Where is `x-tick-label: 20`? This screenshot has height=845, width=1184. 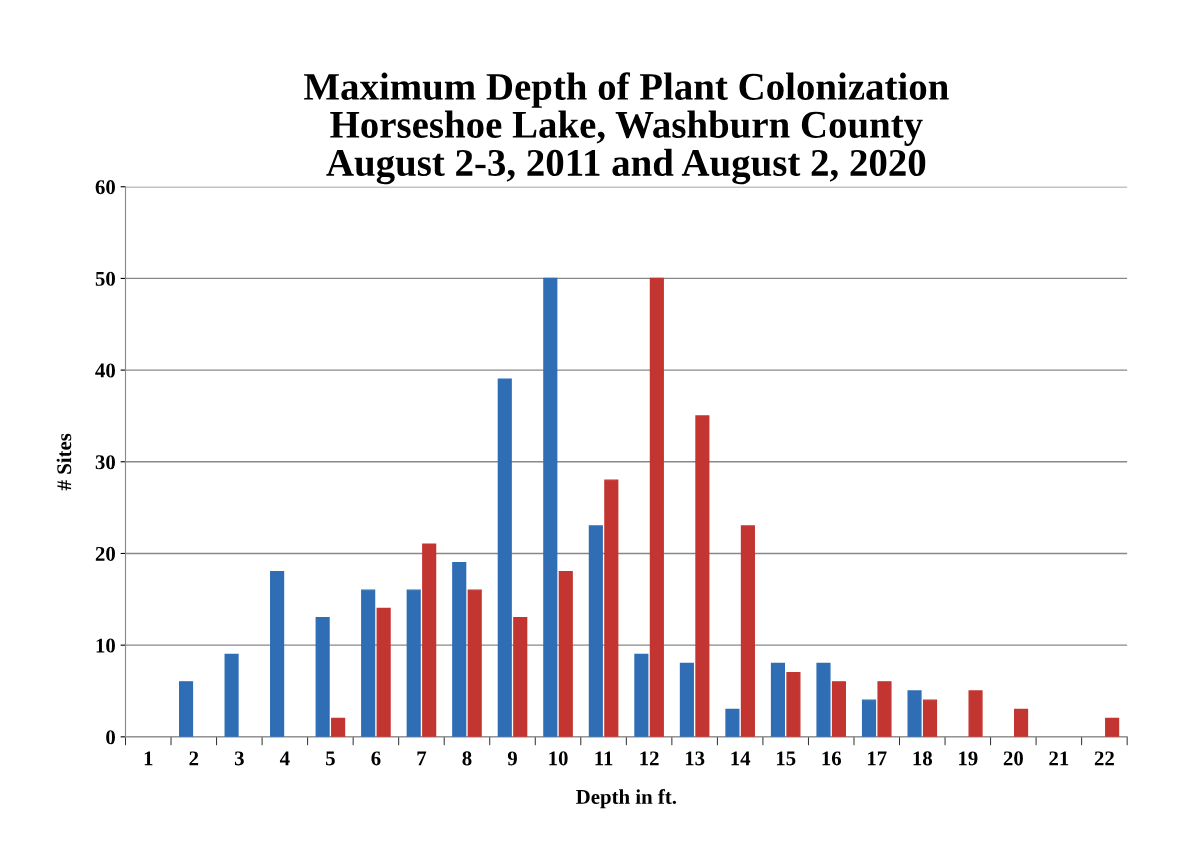
x-tick-label: 20 is located at coordinates (1013, 758).